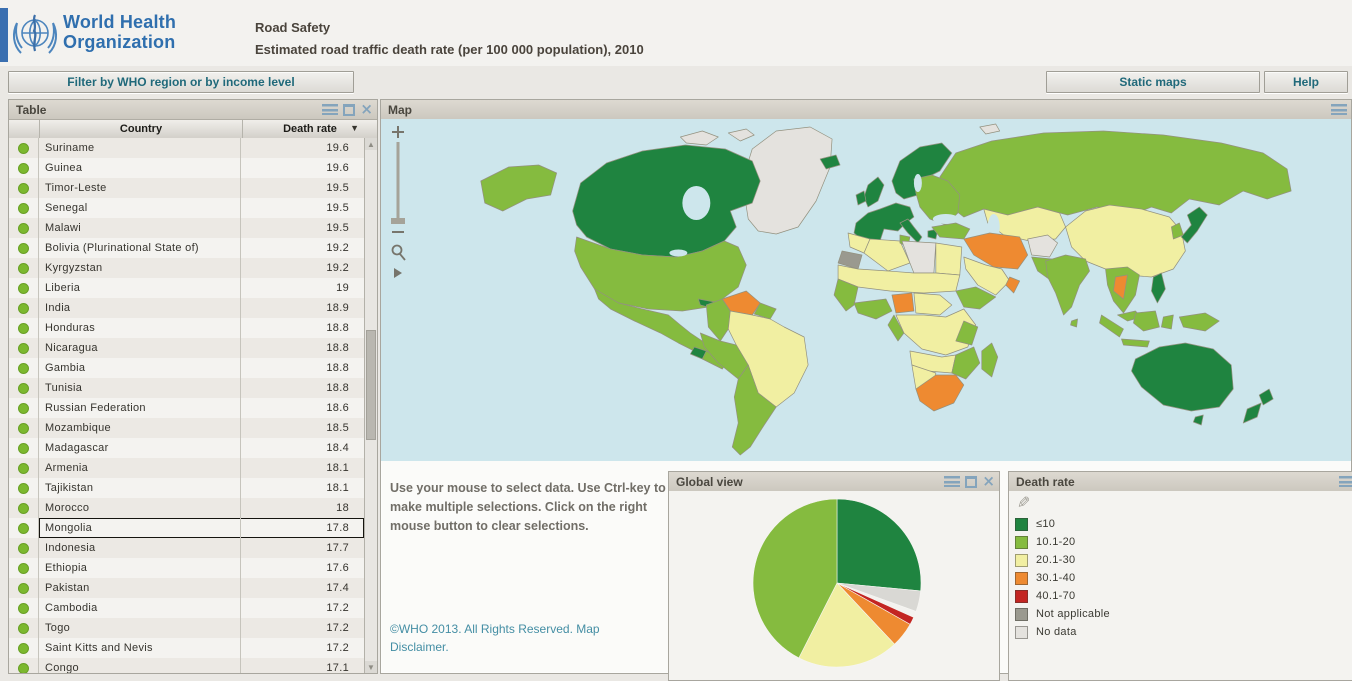 This screenshot has width=1352, height=681. What do you see at coordinates (1146, 321) in the screenshot?
I see `map-region-borneo` at bounding box center [1146, 321].